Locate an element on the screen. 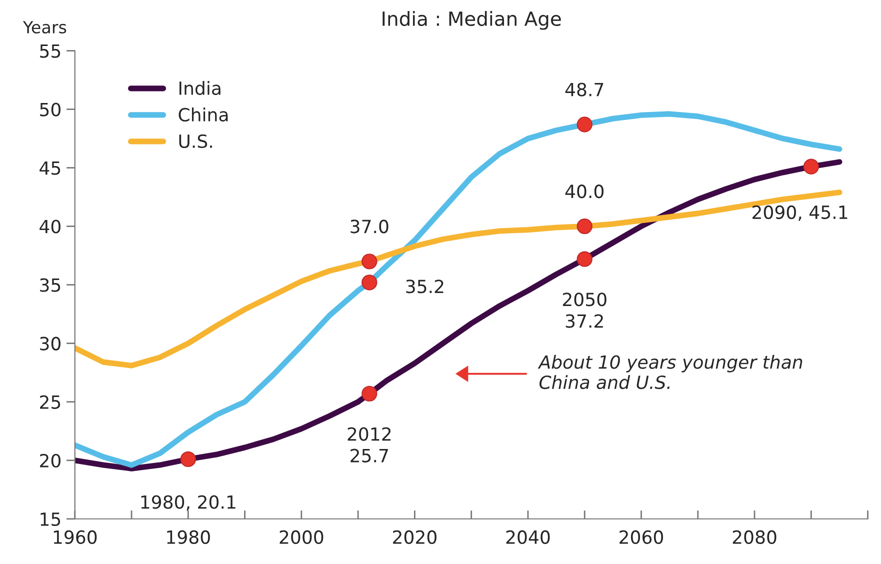 This screenshot has width=881, height=564. annotation: 2012 25.7 is located at coordinates (369, 444).